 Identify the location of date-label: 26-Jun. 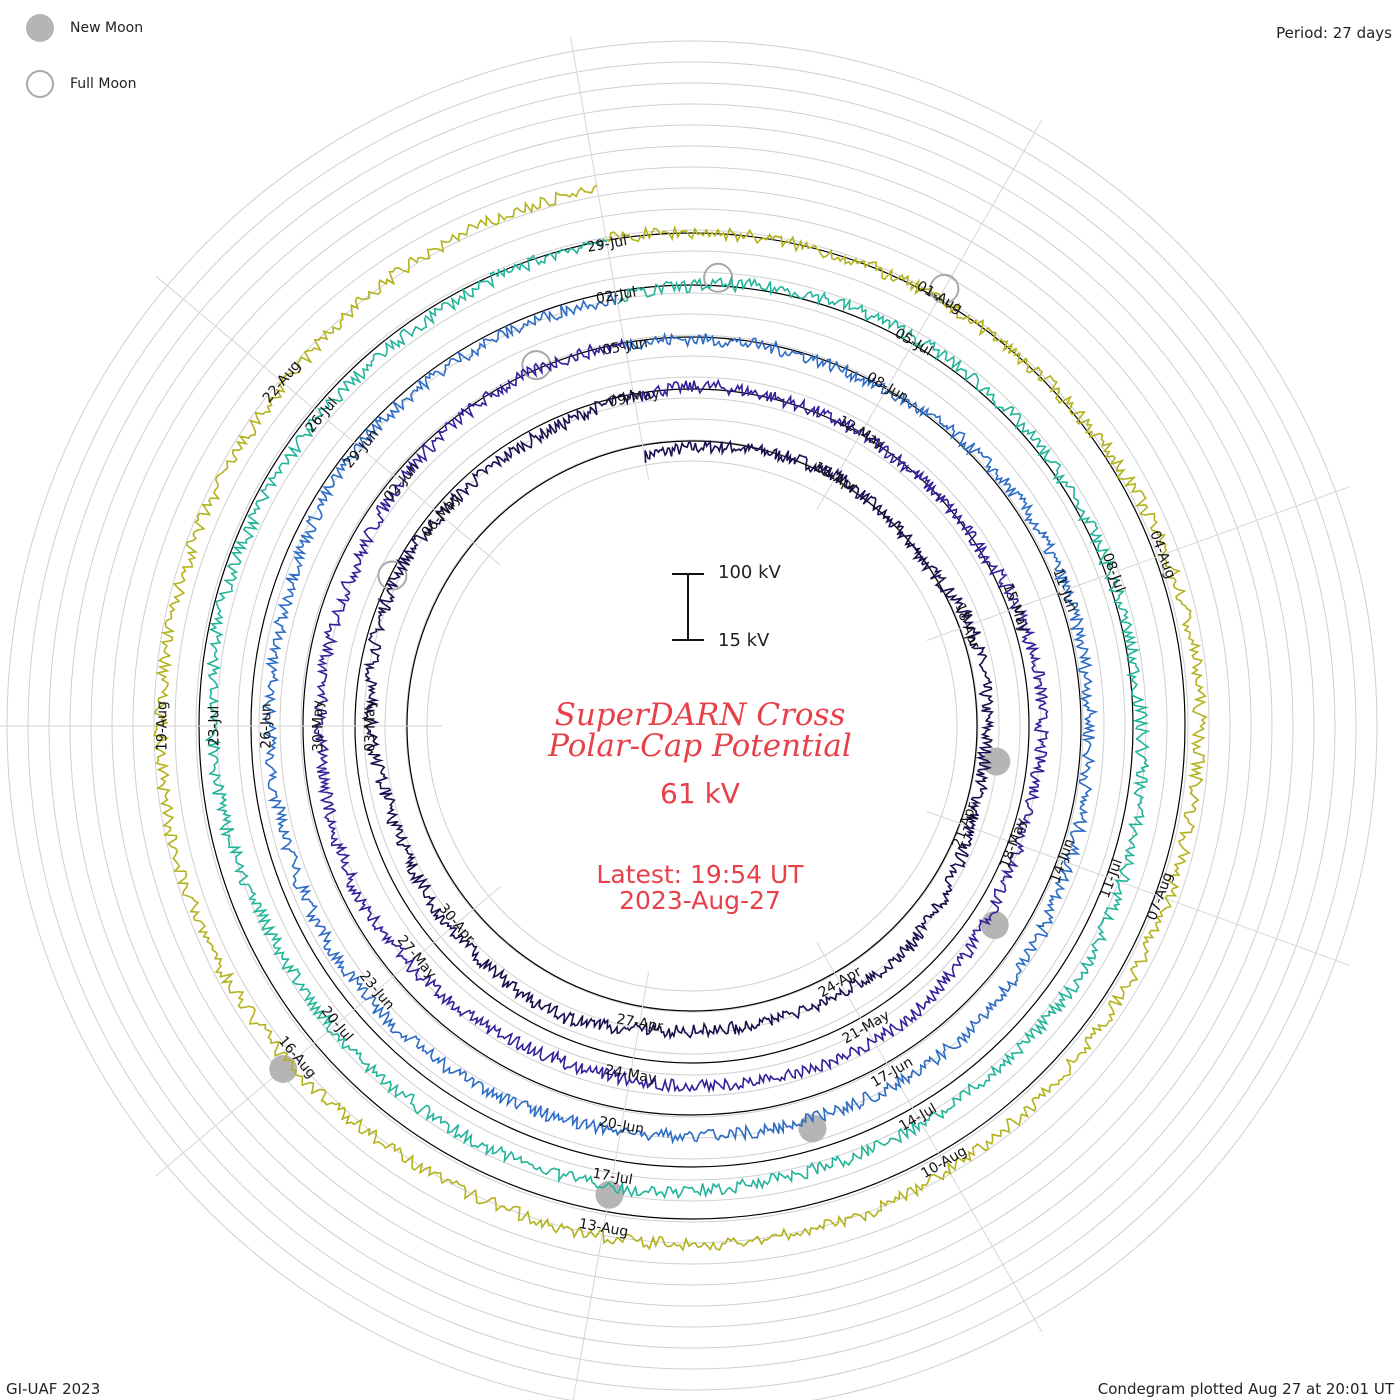
(267, 726).